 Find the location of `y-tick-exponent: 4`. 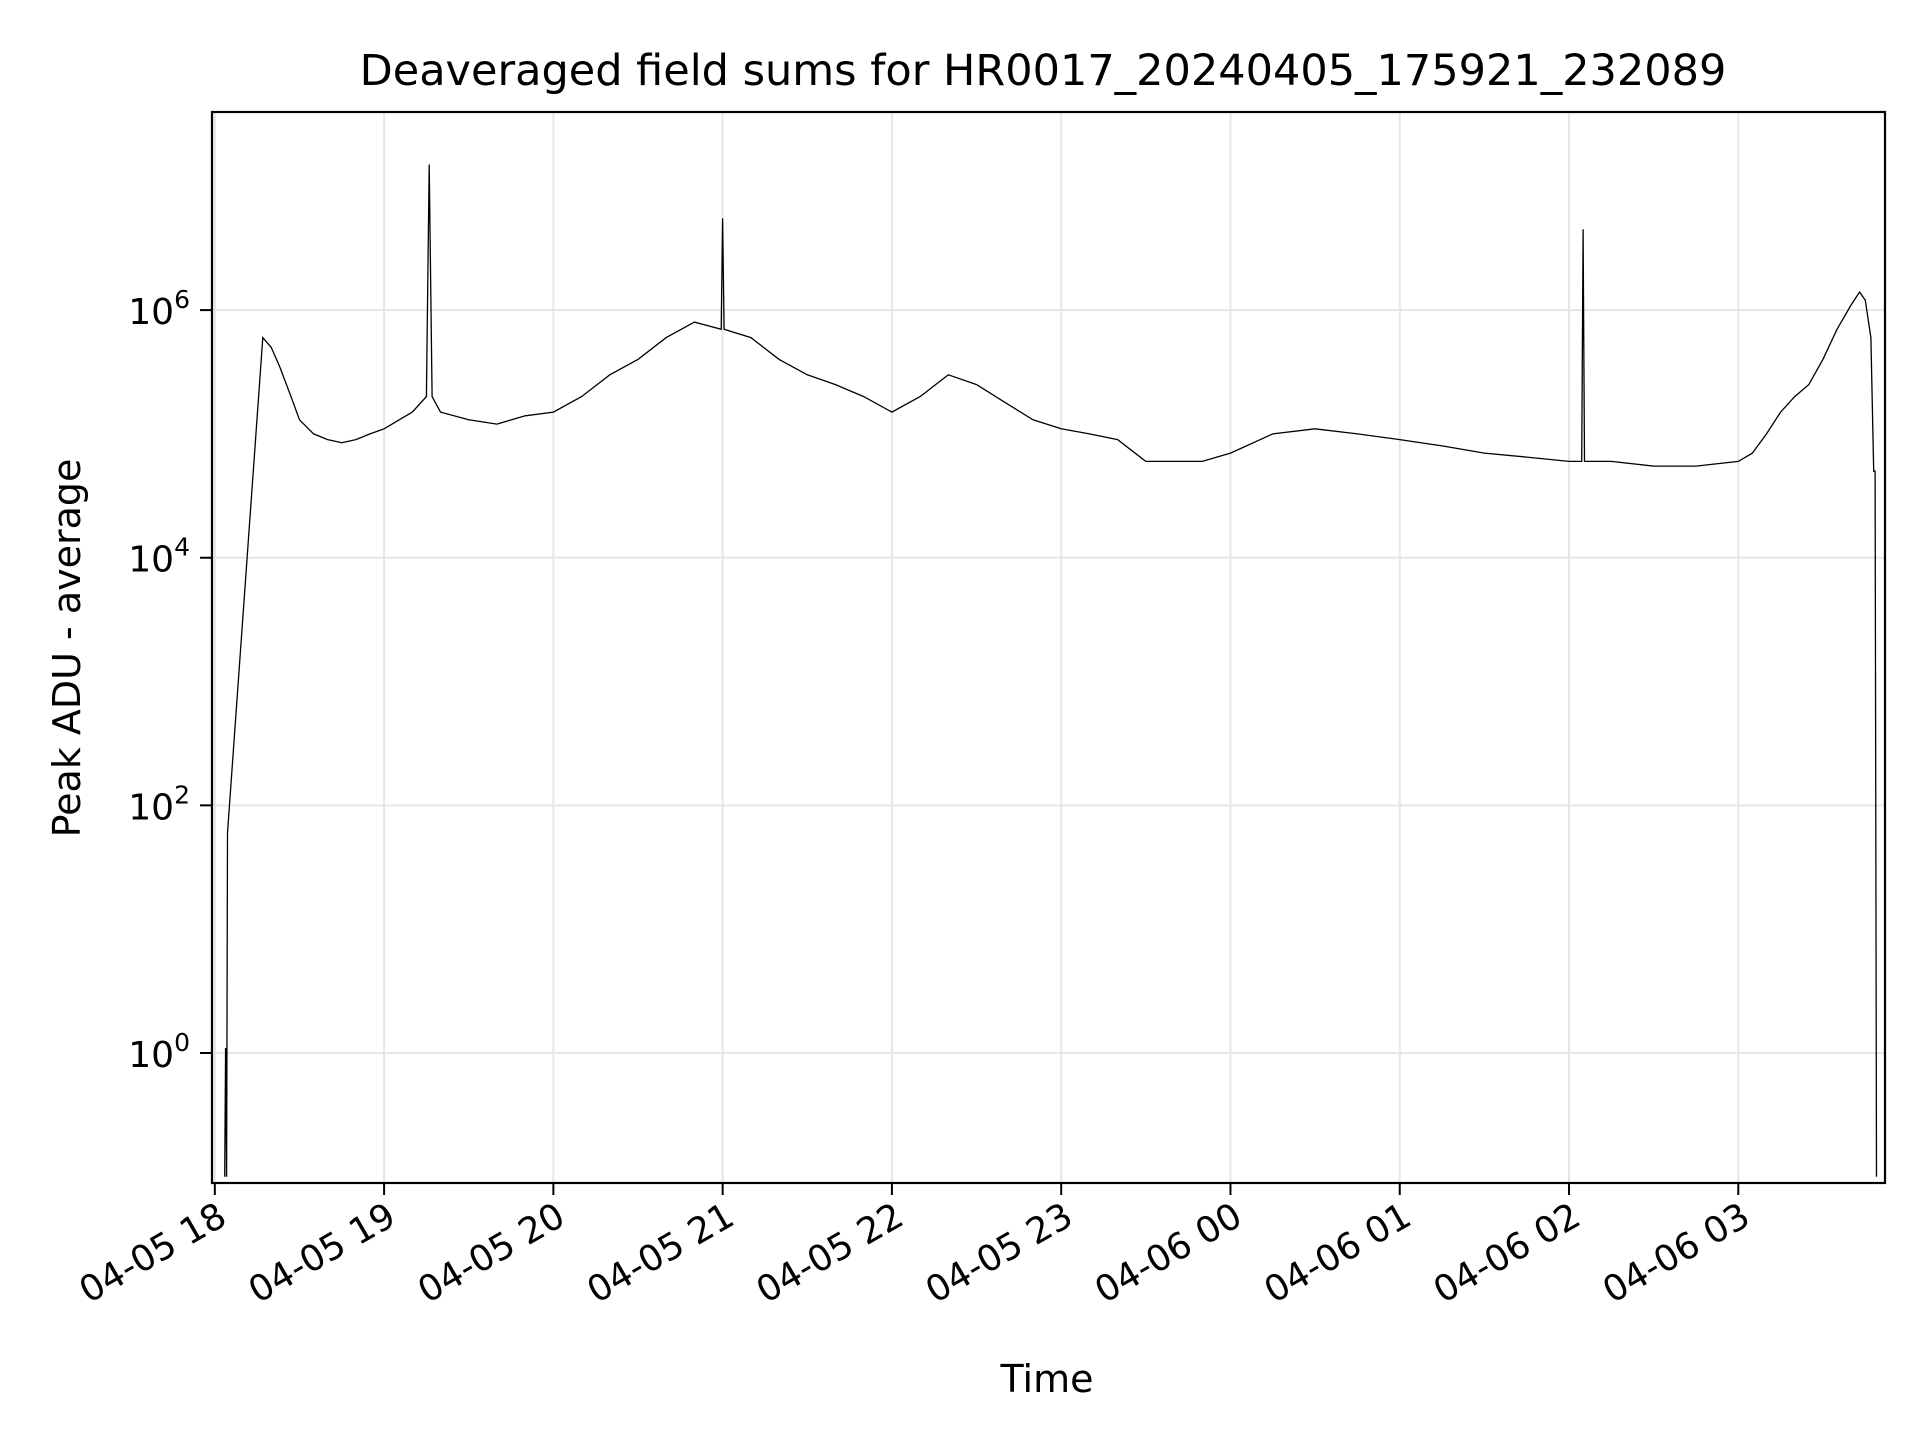

y-tick-exponent: 4 is located at coordinates (182, 547).